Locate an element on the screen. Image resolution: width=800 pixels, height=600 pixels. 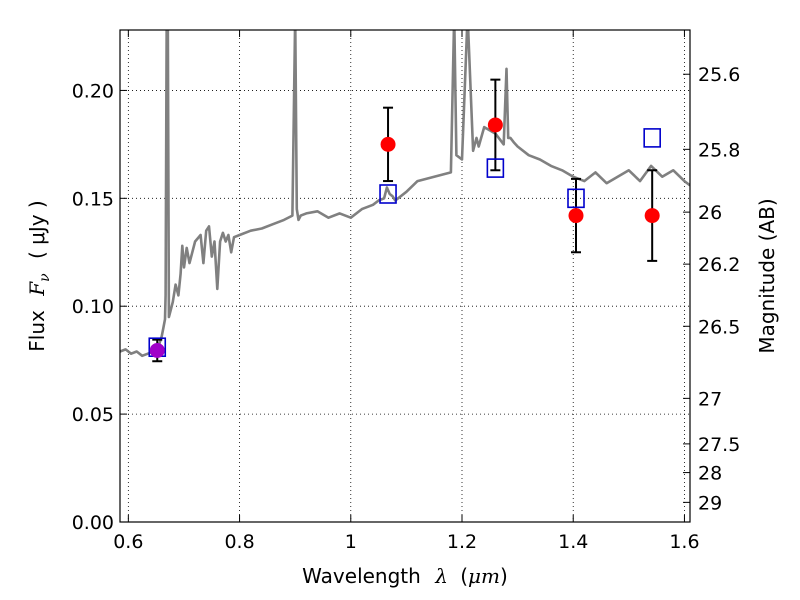
y-axis-label-symbol: F is located at coordinates (37, 289).